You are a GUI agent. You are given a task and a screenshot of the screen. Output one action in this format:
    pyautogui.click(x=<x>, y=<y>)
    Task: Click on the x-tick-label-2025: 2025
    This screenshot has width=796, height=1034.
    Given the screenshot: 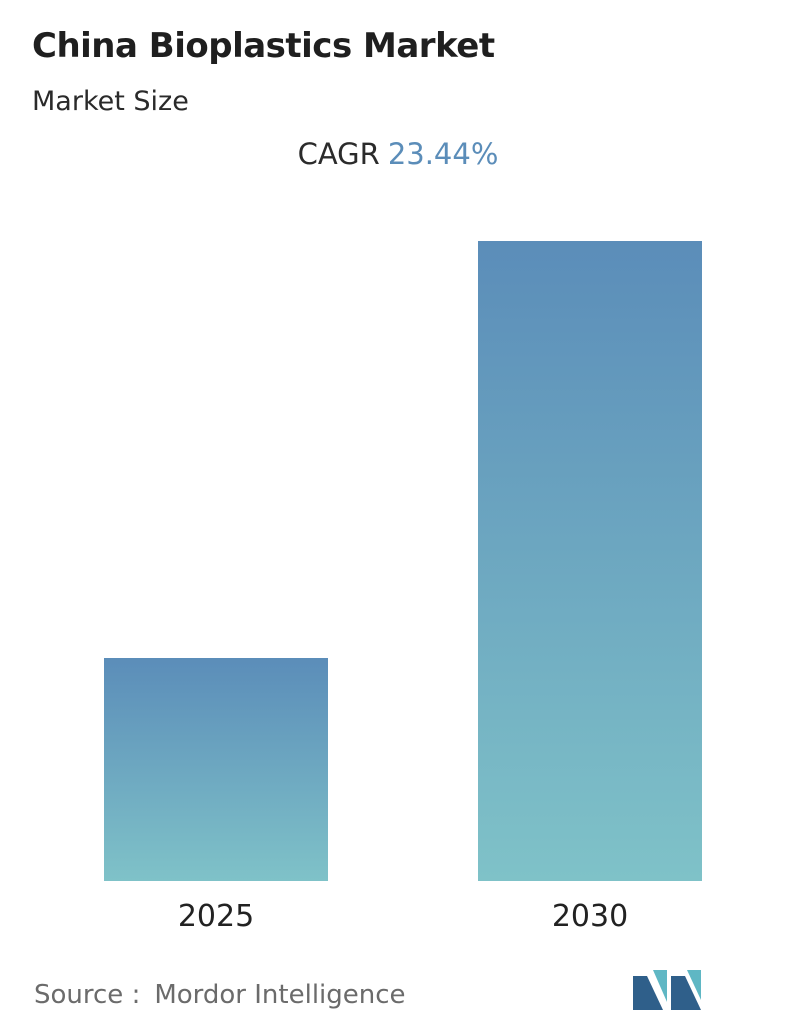 What is the action you would take?
    pyautogui.click(x=216, y=916)
    